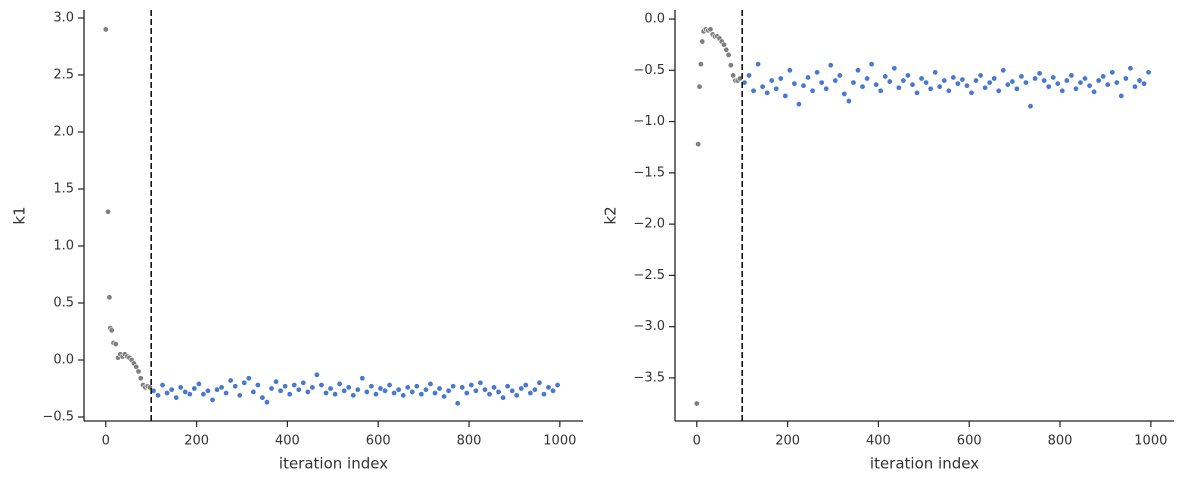  I want to click on x-tick-label: 400, so click(287, 441).